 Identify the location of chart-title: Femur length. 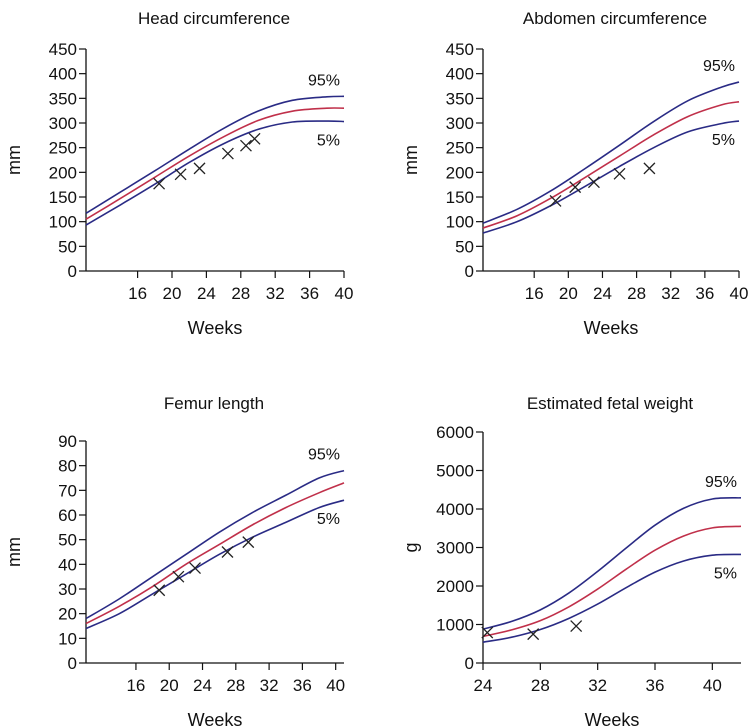
(214, 403).